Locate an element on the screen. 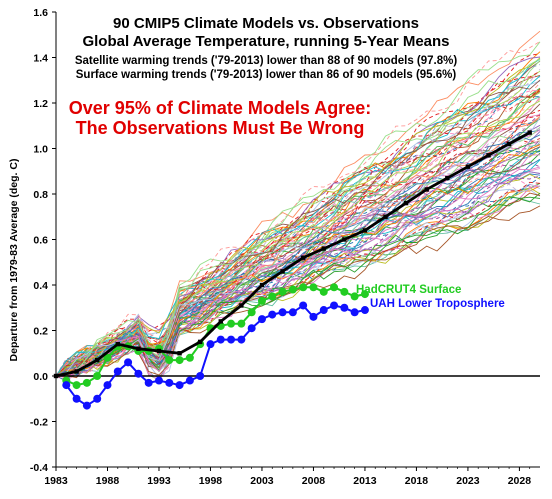  x-tick-label: 2008 is located at coordinates (314, 481).